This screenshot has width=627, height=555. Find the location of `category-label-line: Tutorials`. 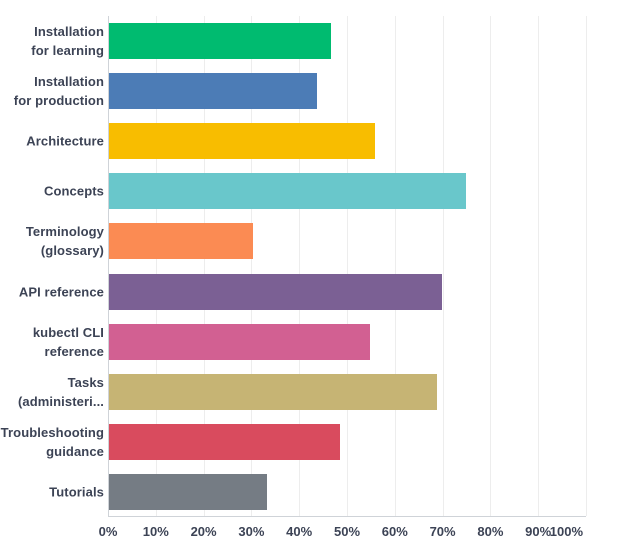

category-label-line: Tutorials is located at coordinates (76, 492).